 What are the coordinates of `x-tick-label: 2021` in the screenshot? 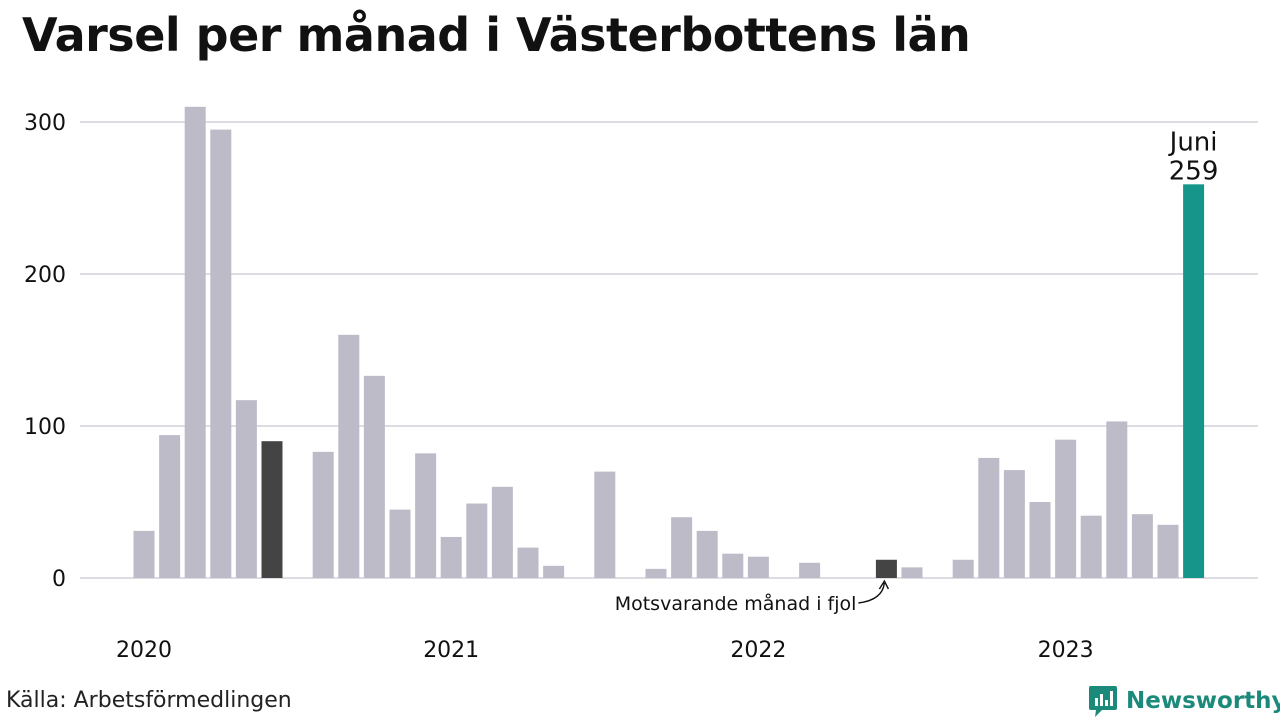 It's located at (451, 650).